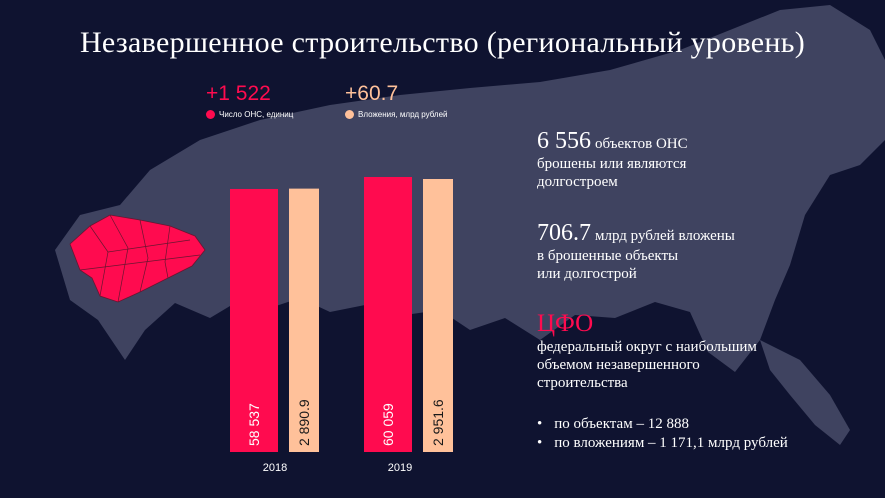  I want to click on x-tick-2018: 2018, so click(275, 468).